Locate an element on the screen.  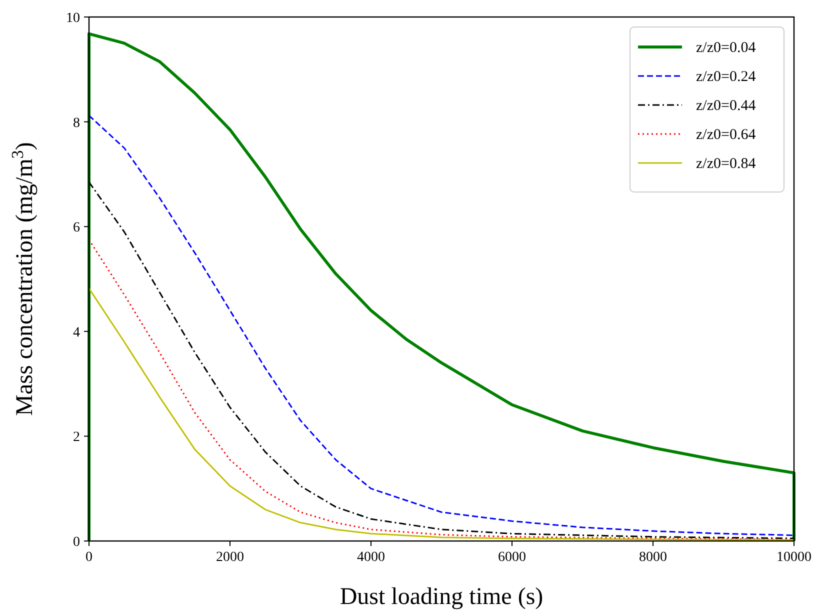
legend-label: z/z0=0.44 is located at coordinates (726, 106).